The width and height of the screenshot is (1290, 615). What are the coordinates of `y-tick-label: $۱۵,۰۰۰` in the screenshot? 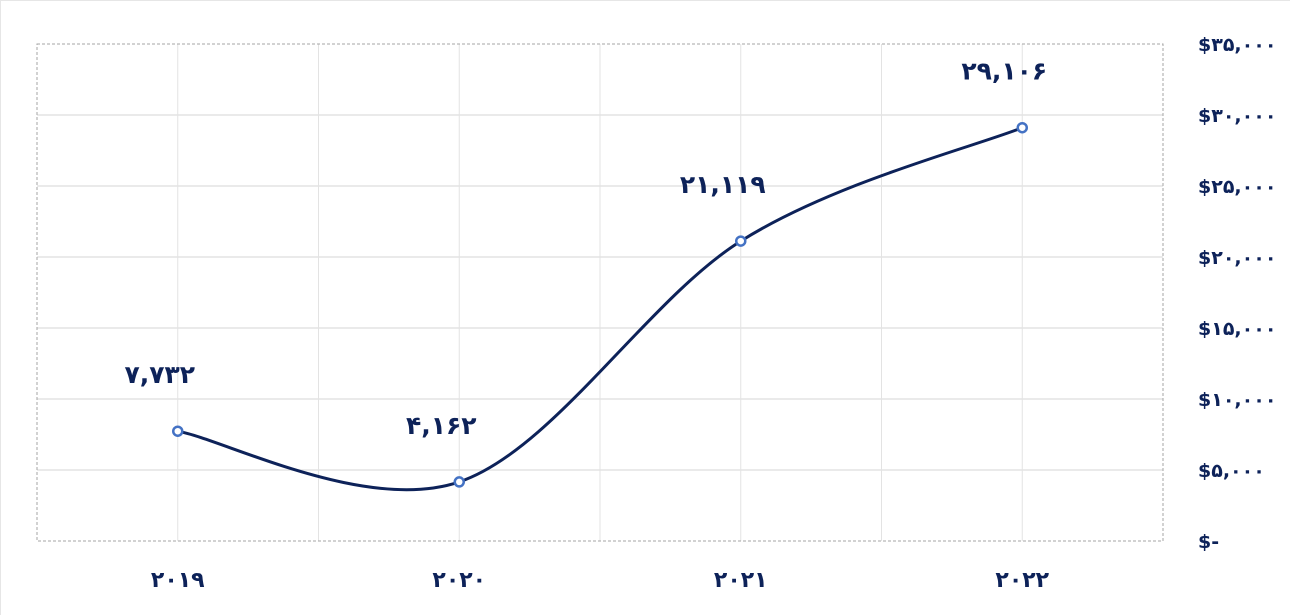 It's located at (1237, 329).